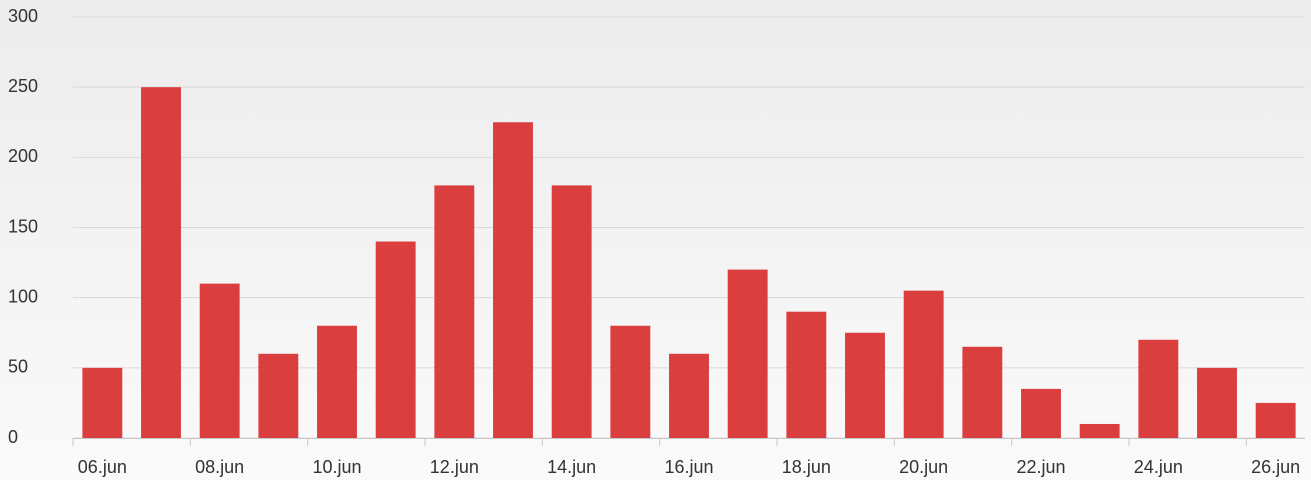 The width and height of the screenshot is (1311, 480). I want to click on y-tick-label: 200, so click(23, 156).